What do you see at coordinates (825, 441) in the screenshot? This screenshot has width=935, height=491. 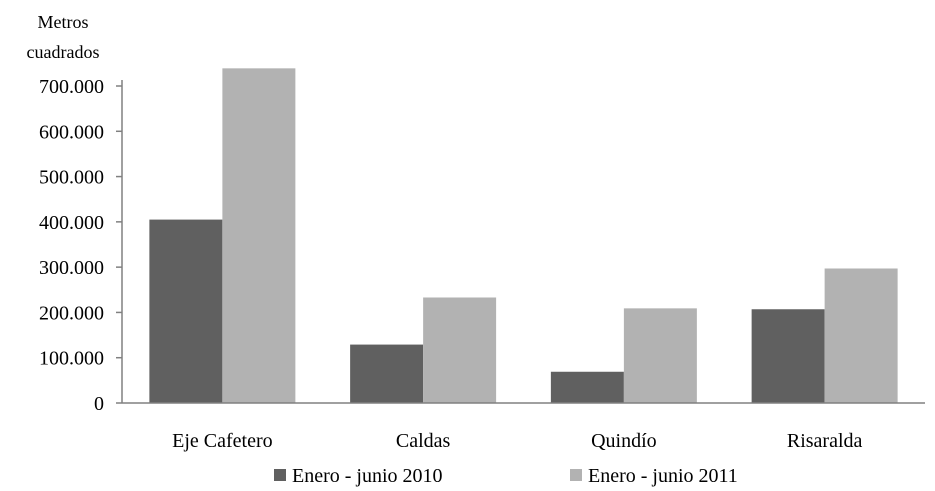 I see `x-category-label: Risaralda` at bounding box center [825, 441].